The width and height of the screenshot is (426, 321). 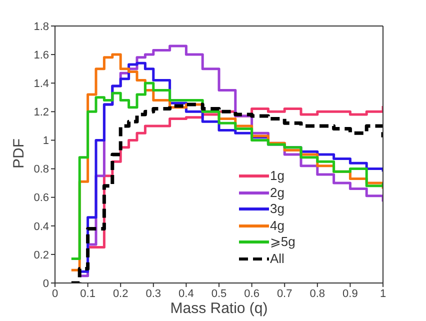 I want to click on x-tick-label: 0.4, so click(x=186, y=294).